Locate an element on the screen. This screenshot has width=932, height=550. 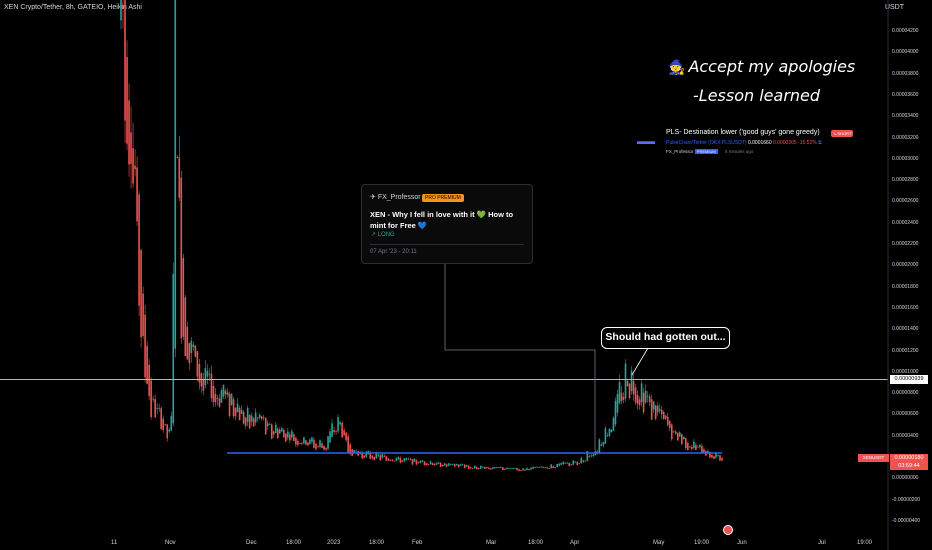
price-tick-label: -0.00000400 is located at coordinates (906, 521).